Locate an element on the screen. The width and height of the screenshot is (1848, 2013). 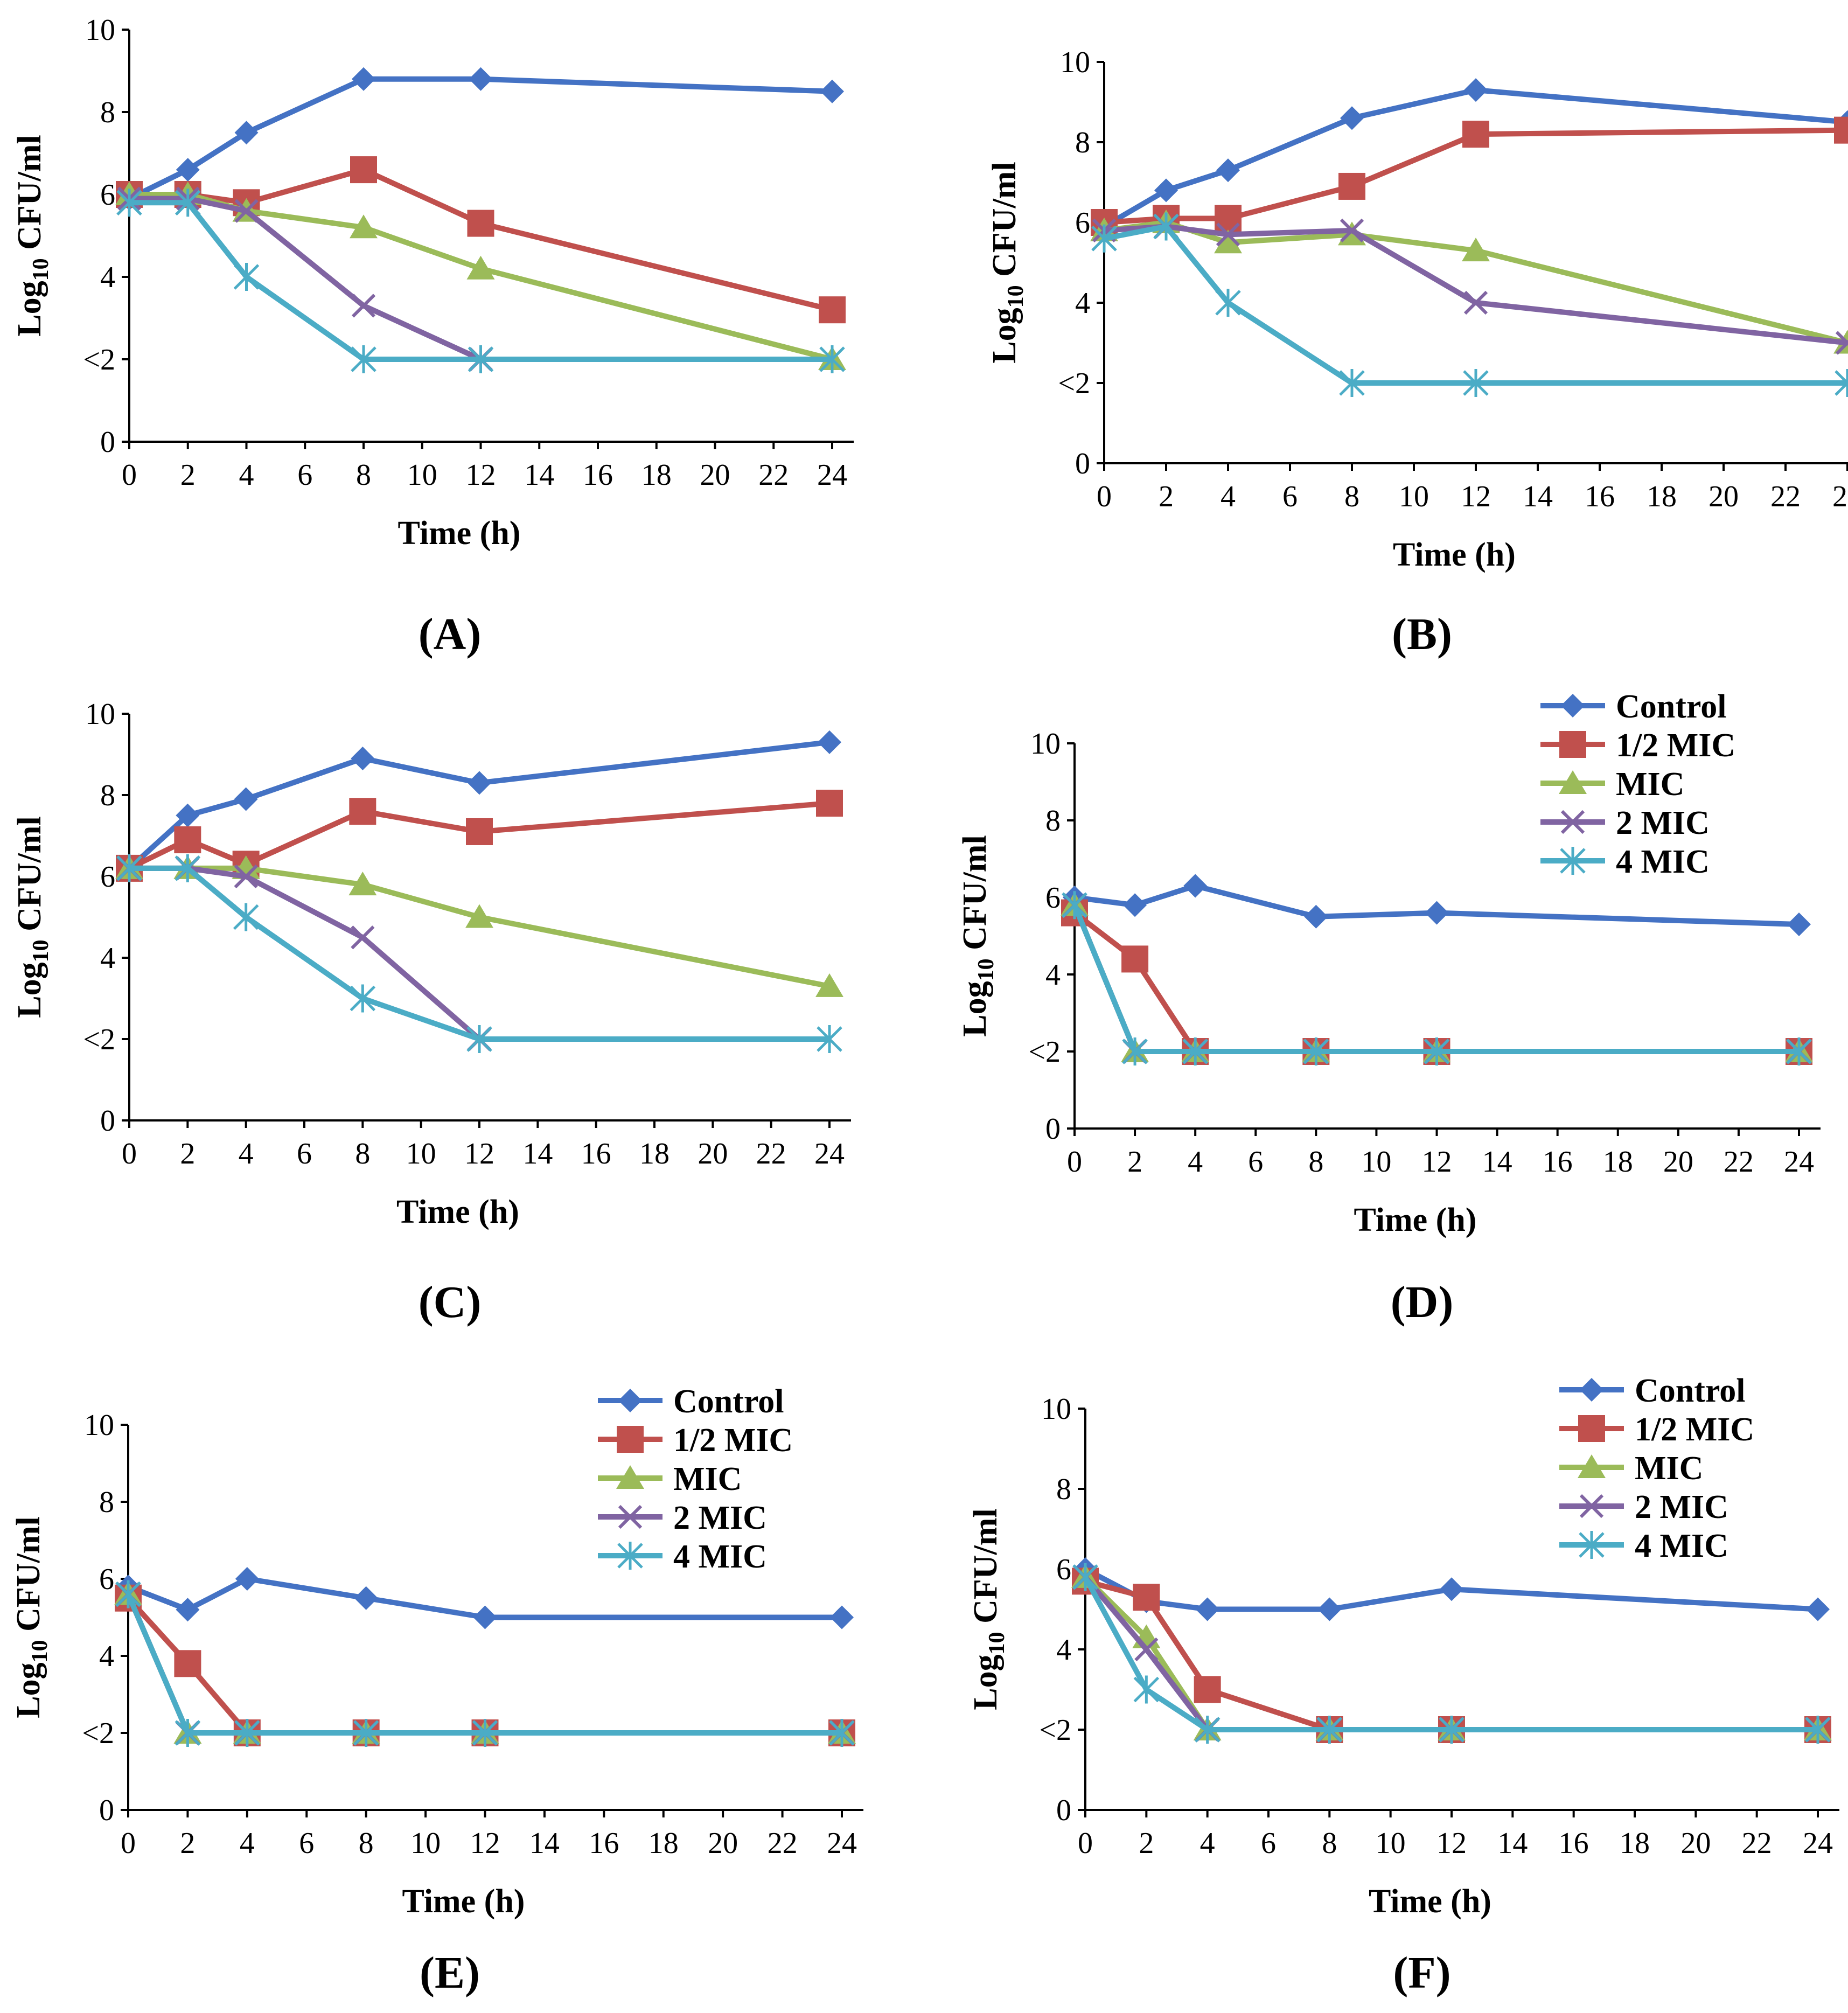
series-line-control is located at coordinates (1476, 158).